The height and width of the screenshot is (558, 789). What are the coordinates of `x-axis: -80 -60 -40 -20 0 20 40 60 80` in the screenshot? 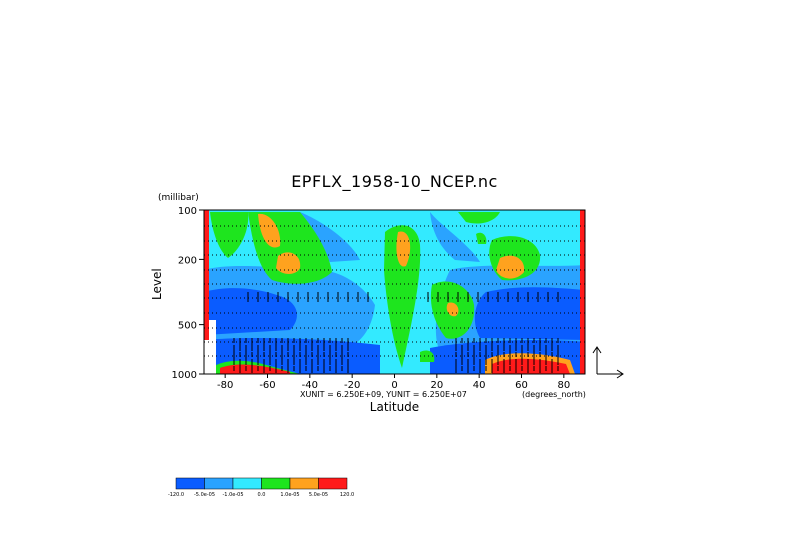 It's located at (393, 382).